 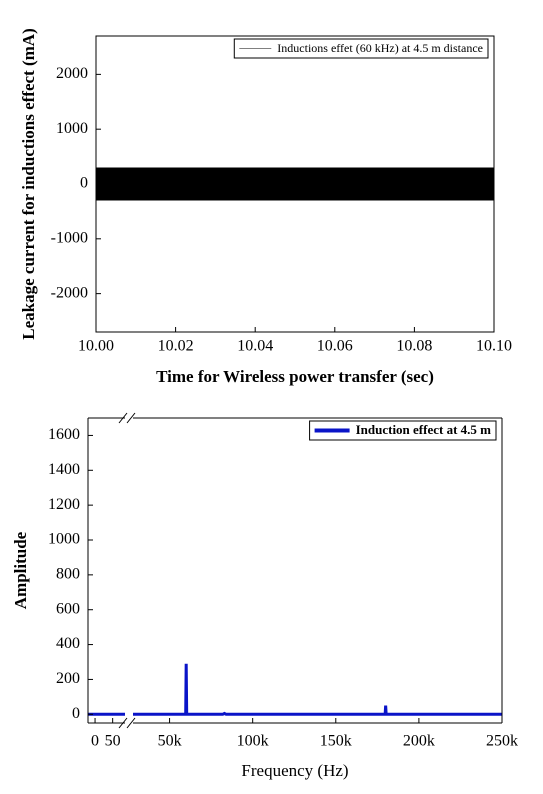 What do you see at coordinates (64, 434) in the screenshot?
I see `y-tick-label: 1600` at bounding box center [64, 434].